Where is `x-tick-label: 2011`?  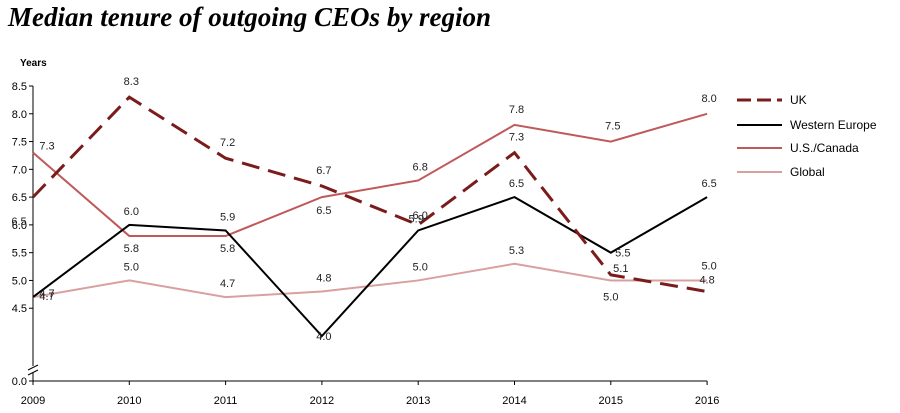
x-tick-label: 2011 is located at coordinates (226, 401).